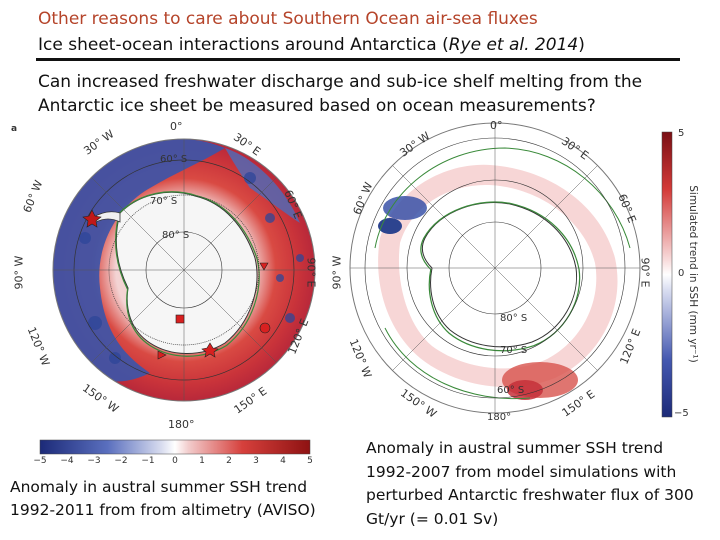  Describe the element at coordinates (256, 461) in the screenshot. I see `cb-tick: 3` at that location.